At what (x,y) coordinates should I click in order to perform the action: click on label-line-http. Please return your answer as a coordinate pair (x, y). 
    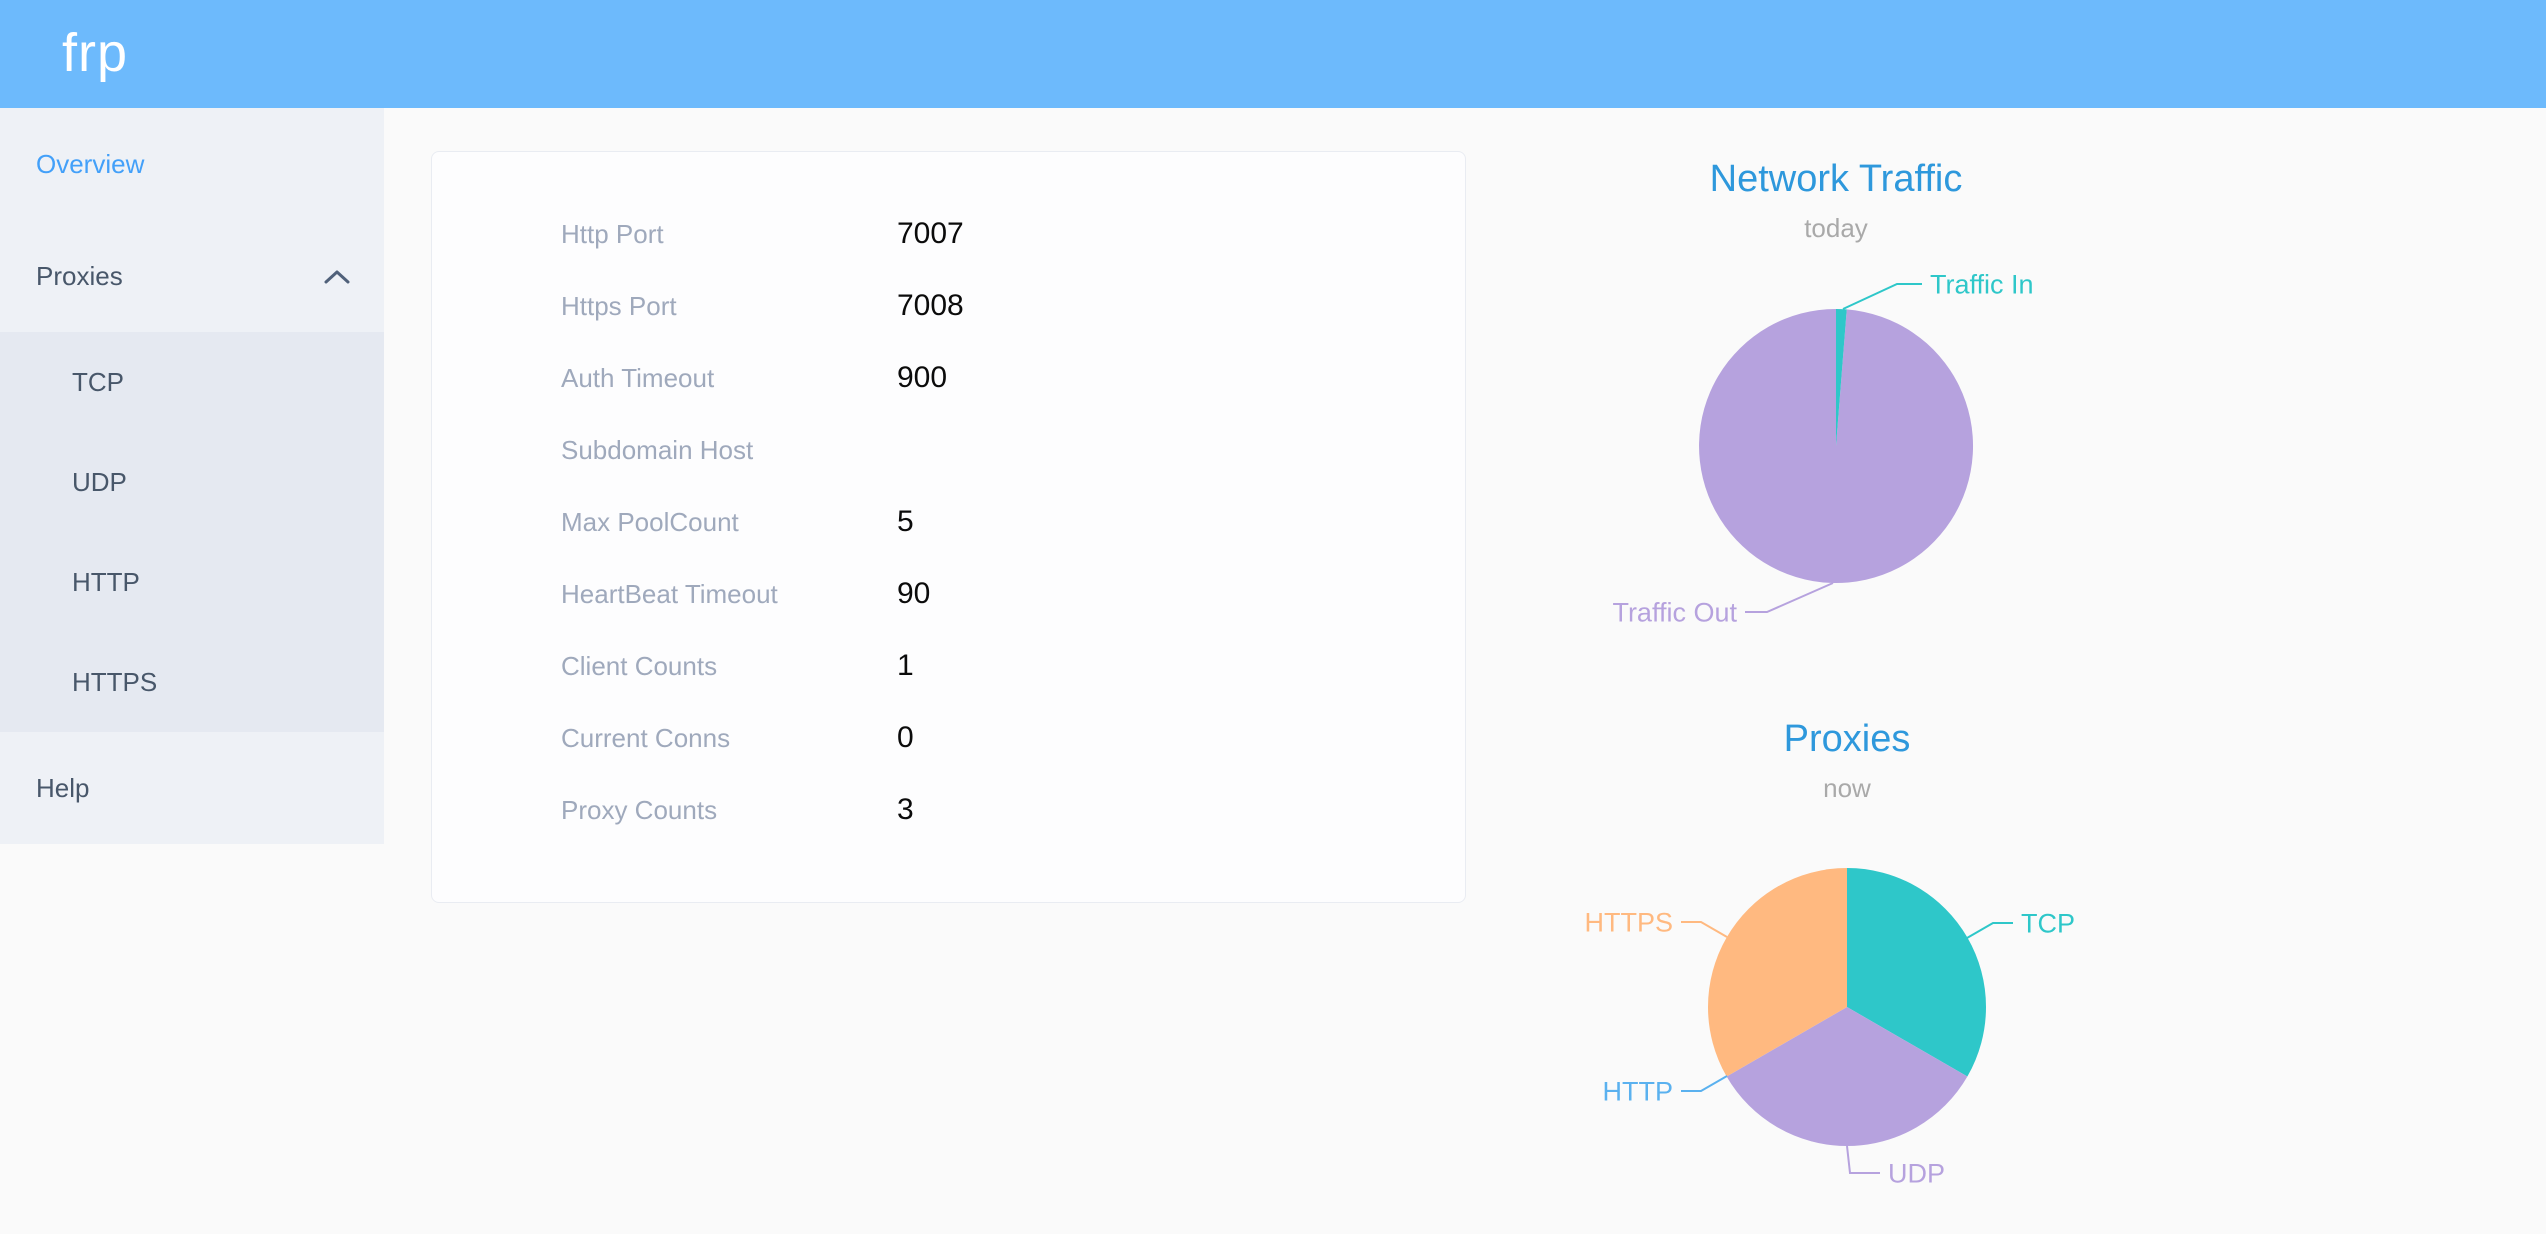
    Looking at the image, I should click on (1704, 1083).